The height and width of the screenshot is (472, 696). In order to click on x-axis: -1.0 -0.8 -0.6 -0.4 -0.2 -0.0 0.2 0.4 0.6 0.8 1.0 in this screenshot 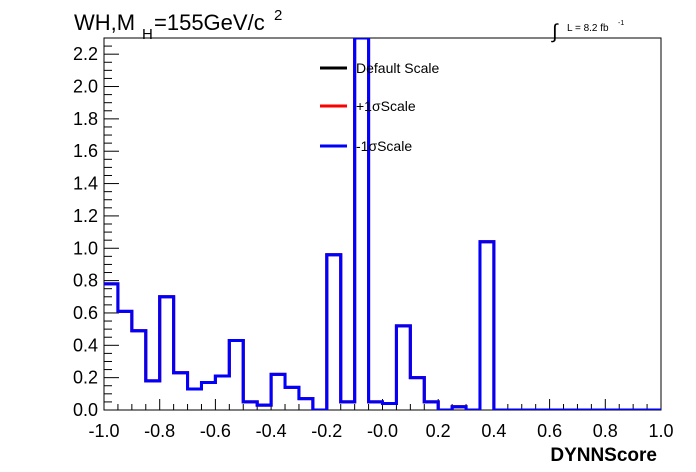, I will do `click(381, 420)`.